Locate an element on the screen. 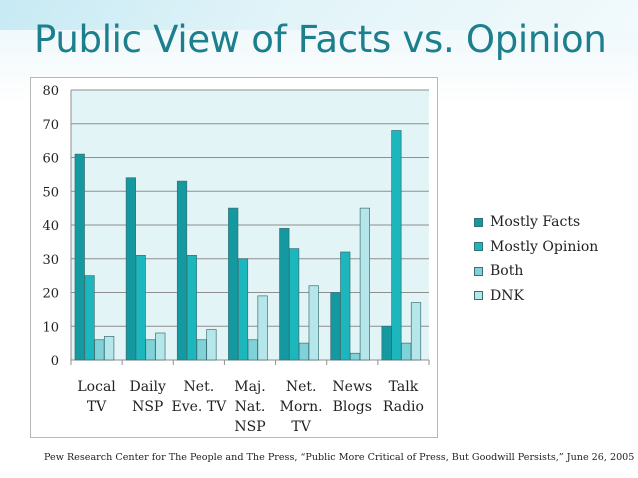  x-tick-label: Daily is located at coordinates (147, 387).